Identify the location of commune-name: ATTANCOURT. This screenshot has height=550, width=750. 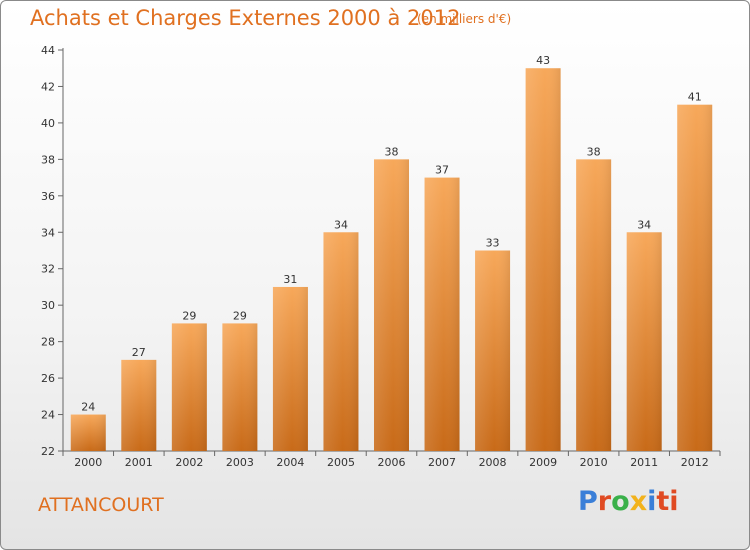
(101, 505).